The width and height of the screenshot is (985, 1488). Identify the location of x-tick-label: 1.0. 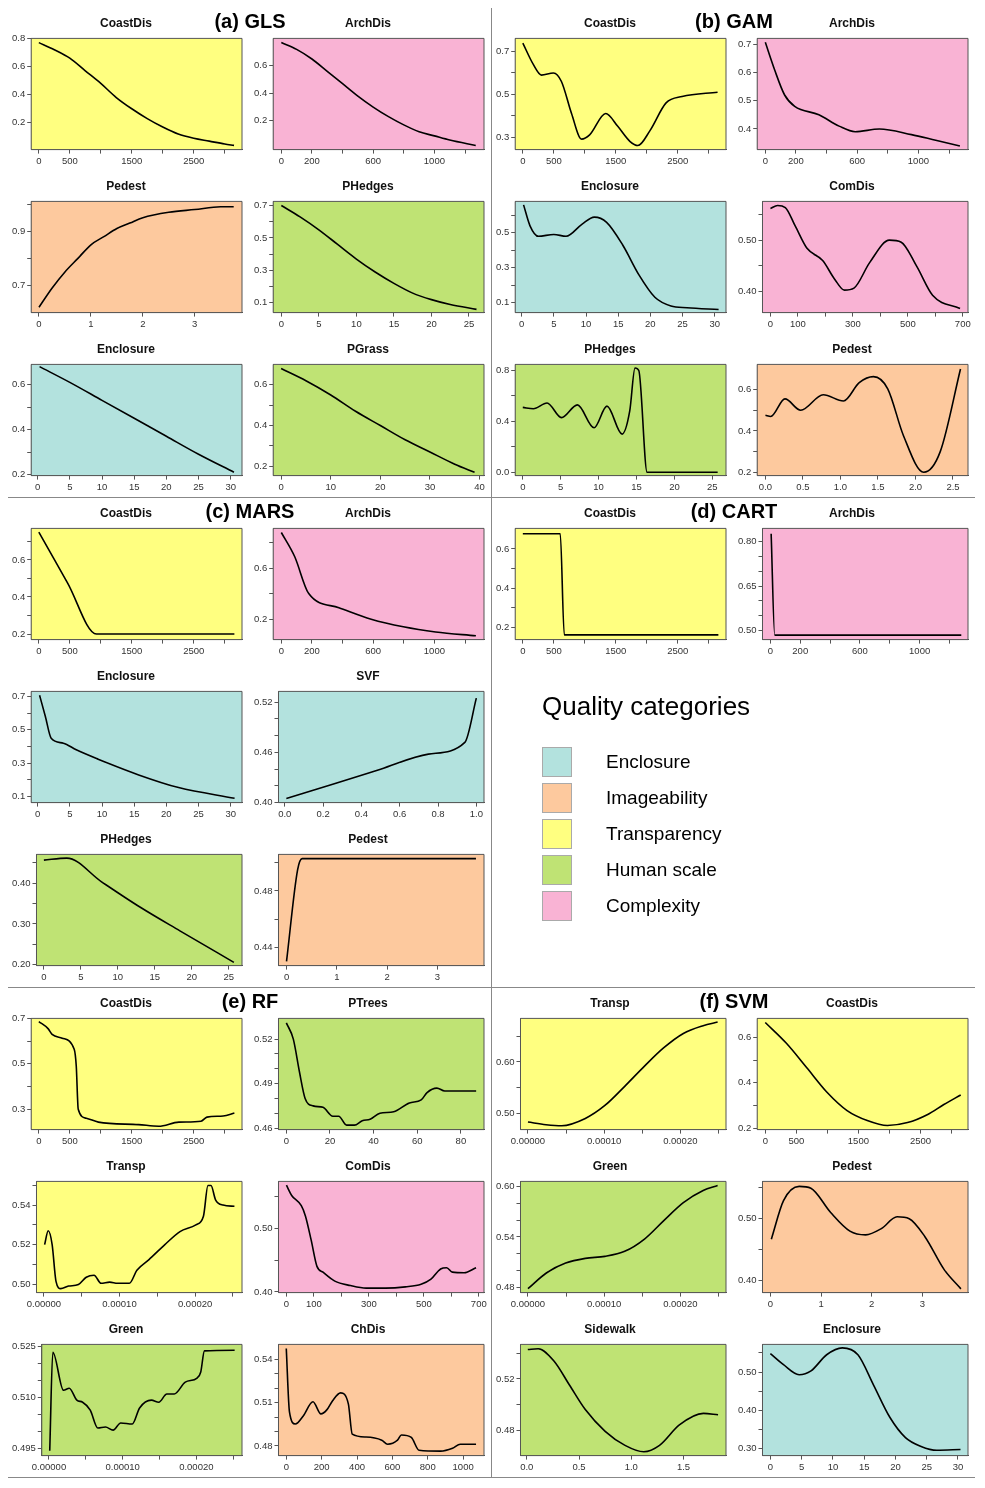
(476, 813).